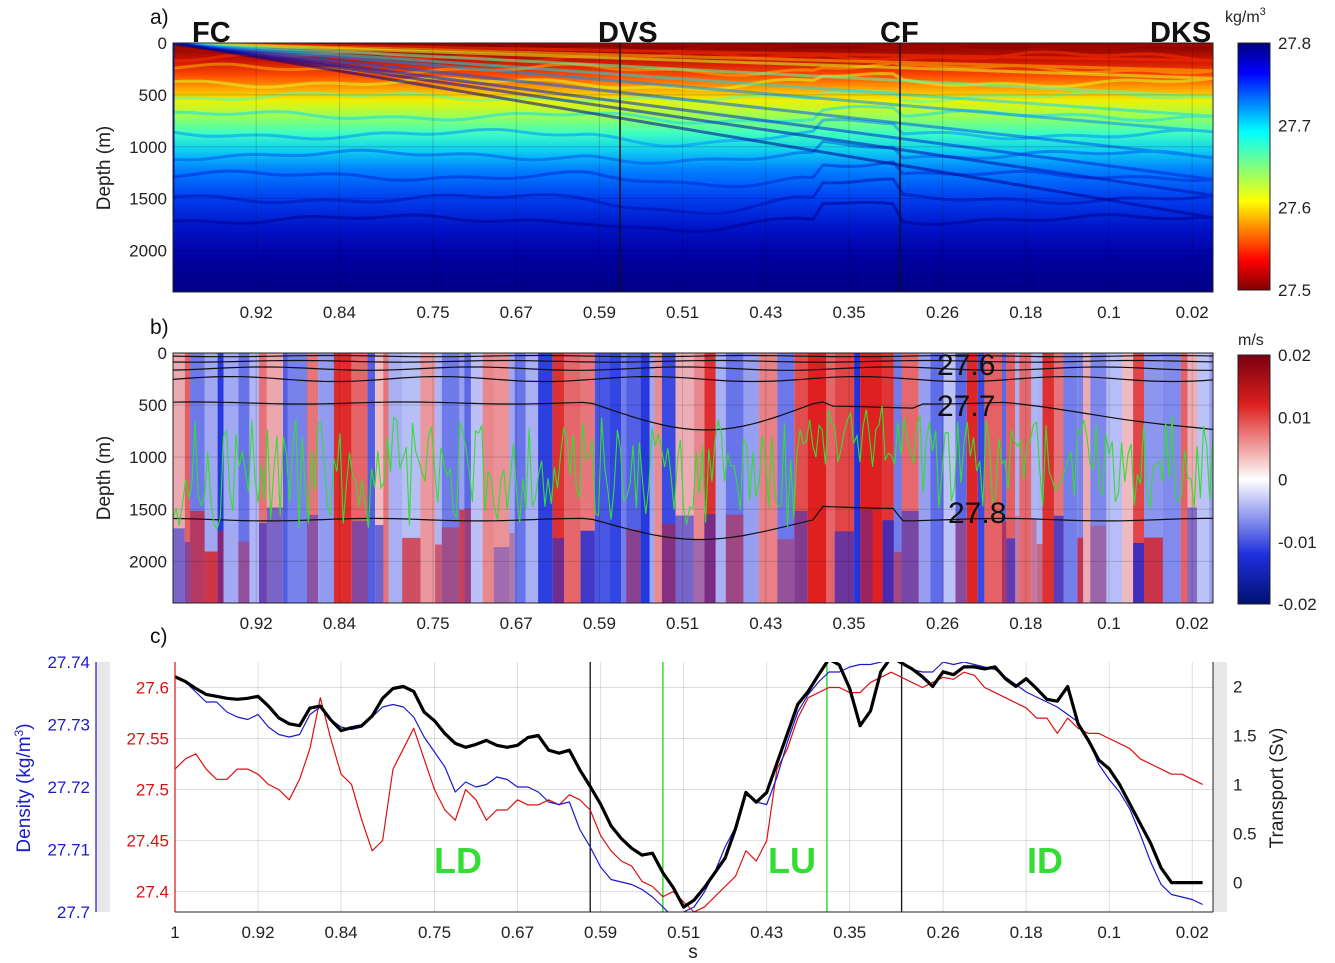  I want to click on region-label-dvs: DVS, so click(628, 33).